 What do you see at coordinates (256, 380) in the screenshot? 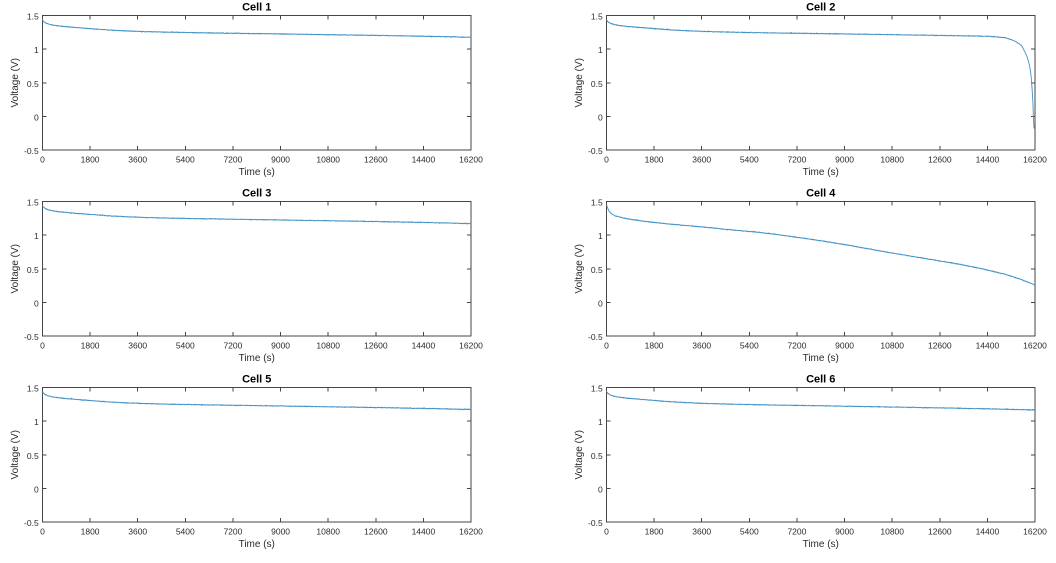
I see `svg-text: Cell 5` at bounding box center [256, 380].